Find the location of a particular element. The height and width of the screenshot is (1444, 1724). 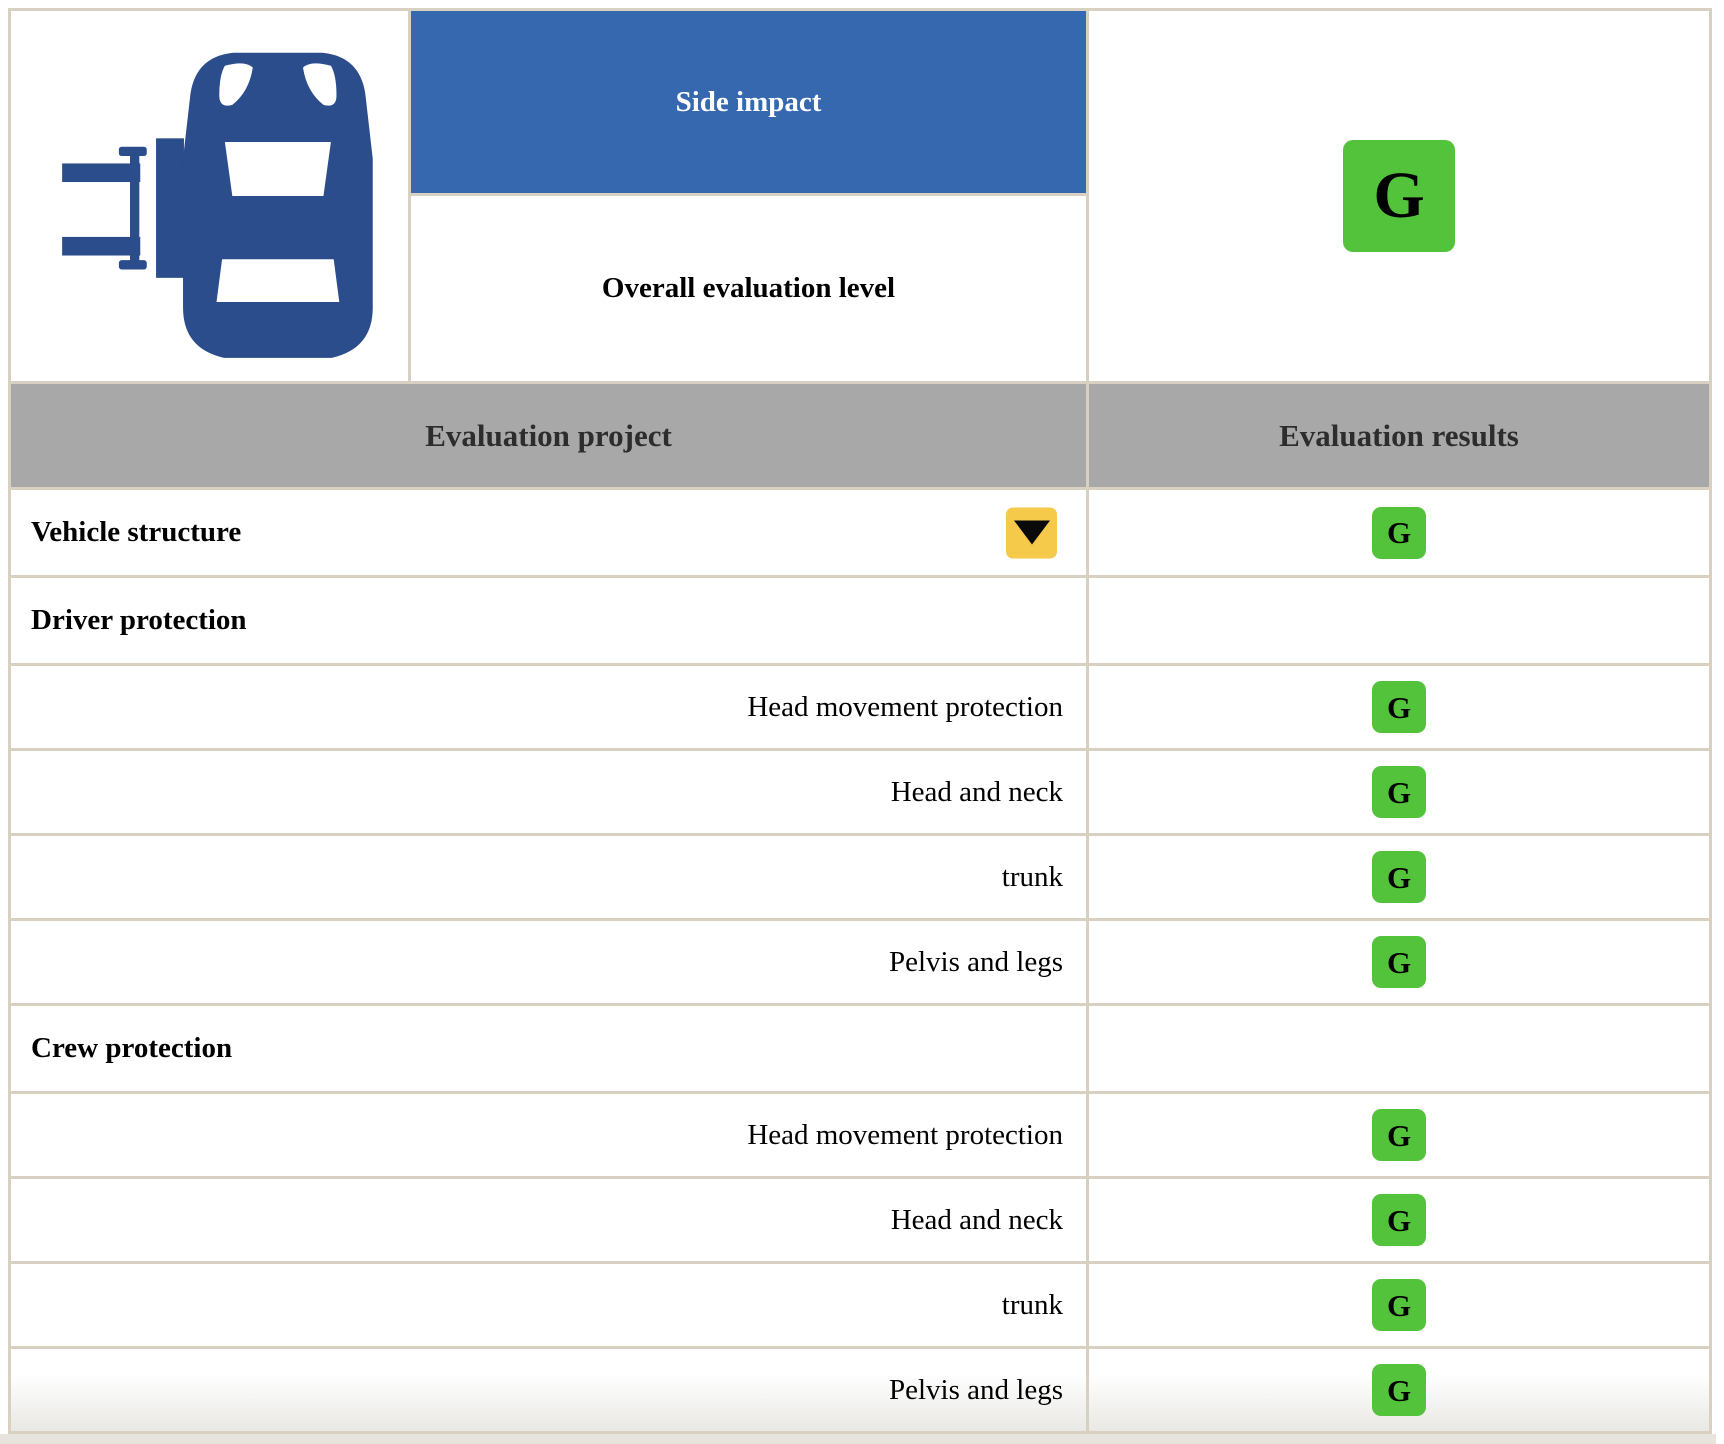

row-label: Driver protection is located at coordinates (139, 620).